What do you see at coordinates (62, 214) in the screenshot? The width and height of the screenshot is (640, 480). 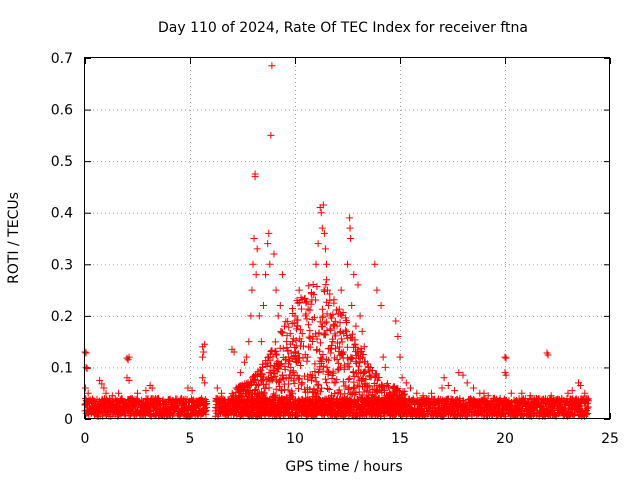 I see `y-tick-label: 0.4` at bounding box center [62, 214].